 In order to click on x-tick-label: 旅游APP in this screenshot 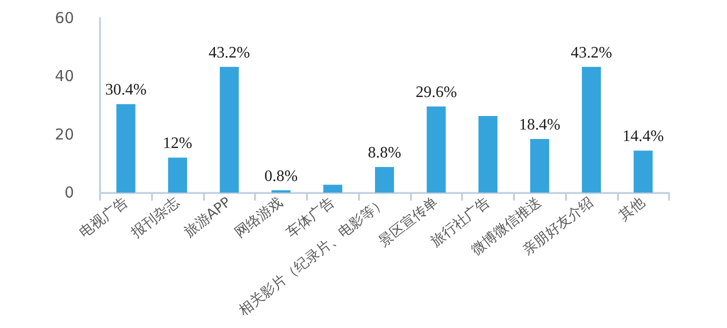, I will do `click(207, 217)`.